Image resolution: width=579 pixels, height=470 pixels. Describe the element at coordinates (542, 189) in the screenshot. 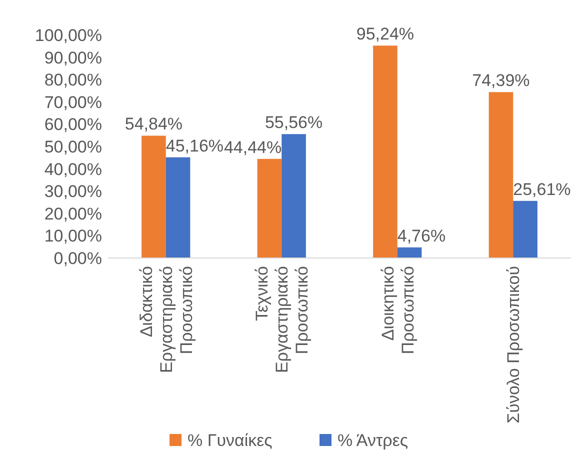

I see `data-label: 25,61%` at that location.